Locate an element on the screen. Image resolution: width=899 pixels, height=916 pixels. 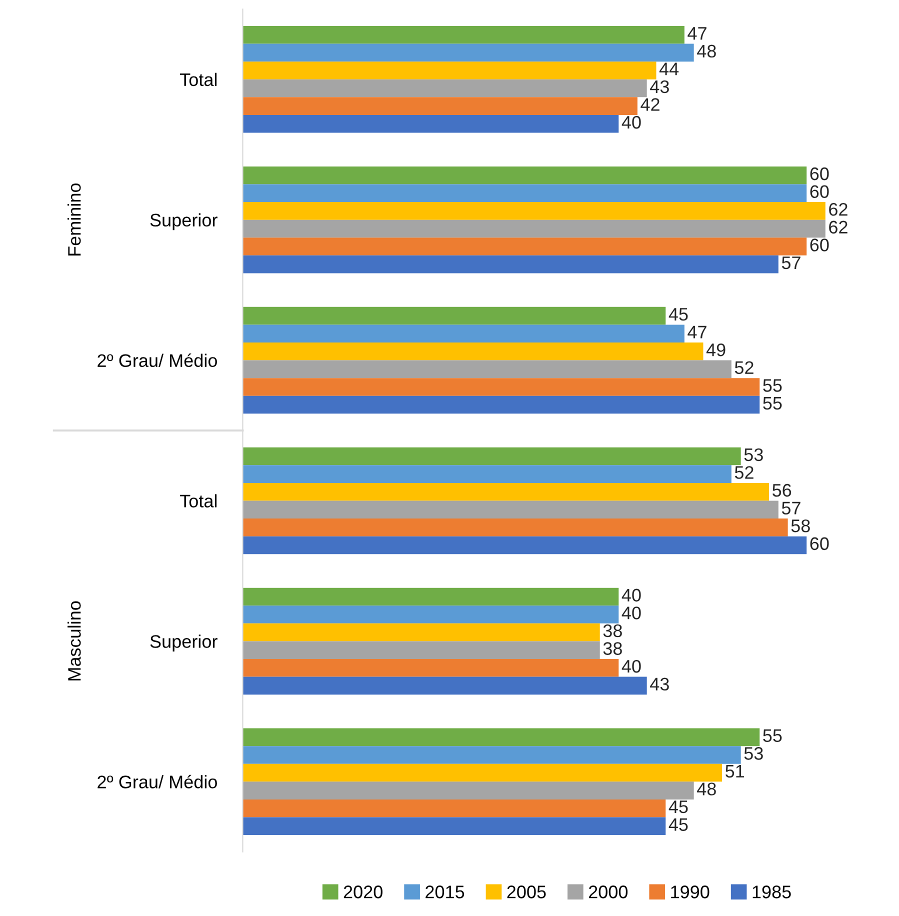
data-label: 56 is located at coordinates (782, 490).